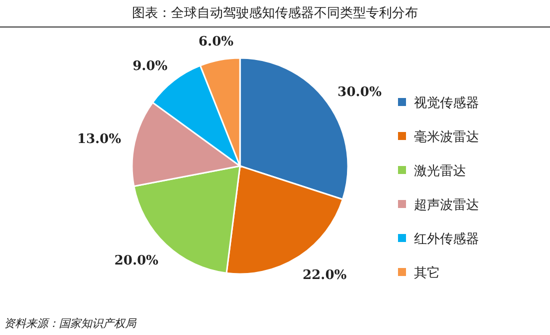 The image size is (550, 335). Describe the element at coordinates (150, 66) in the screenshot. I see `data-label: 9.0%` at that location.